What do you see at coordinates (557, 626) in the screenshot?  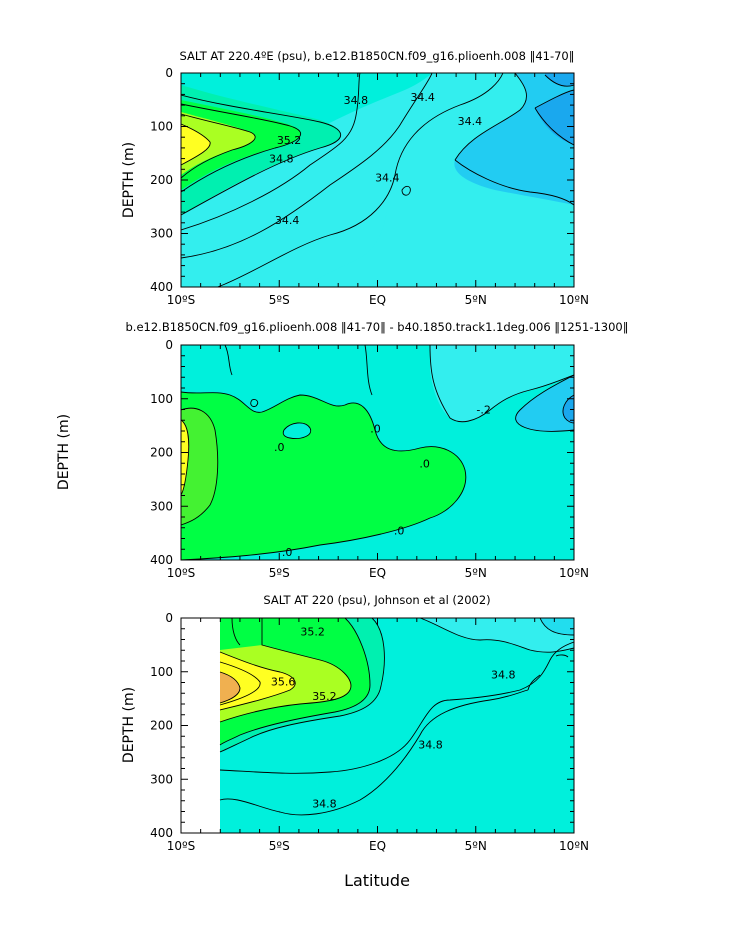 I see `field-cyan-mid` at bounding box center [557, 626].